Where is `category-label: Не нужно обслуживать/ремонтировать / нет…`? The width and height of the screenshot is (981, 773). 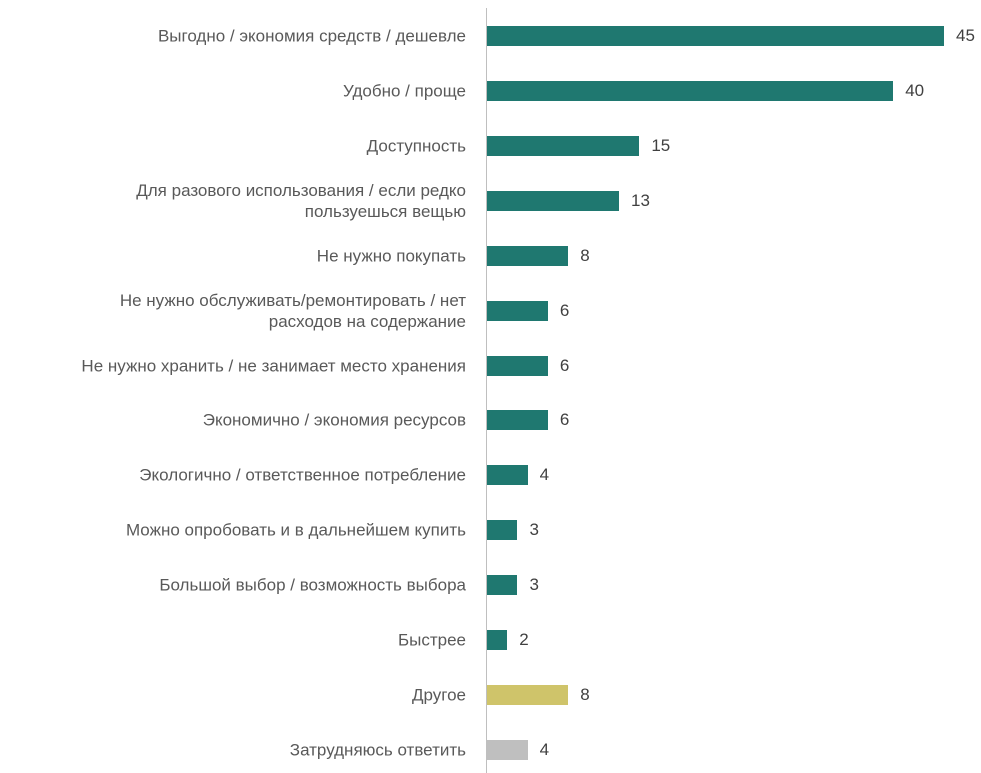 category-label: Не нужно обслуживать/ремонтировать / нет… is located at coordinates (292, 310).